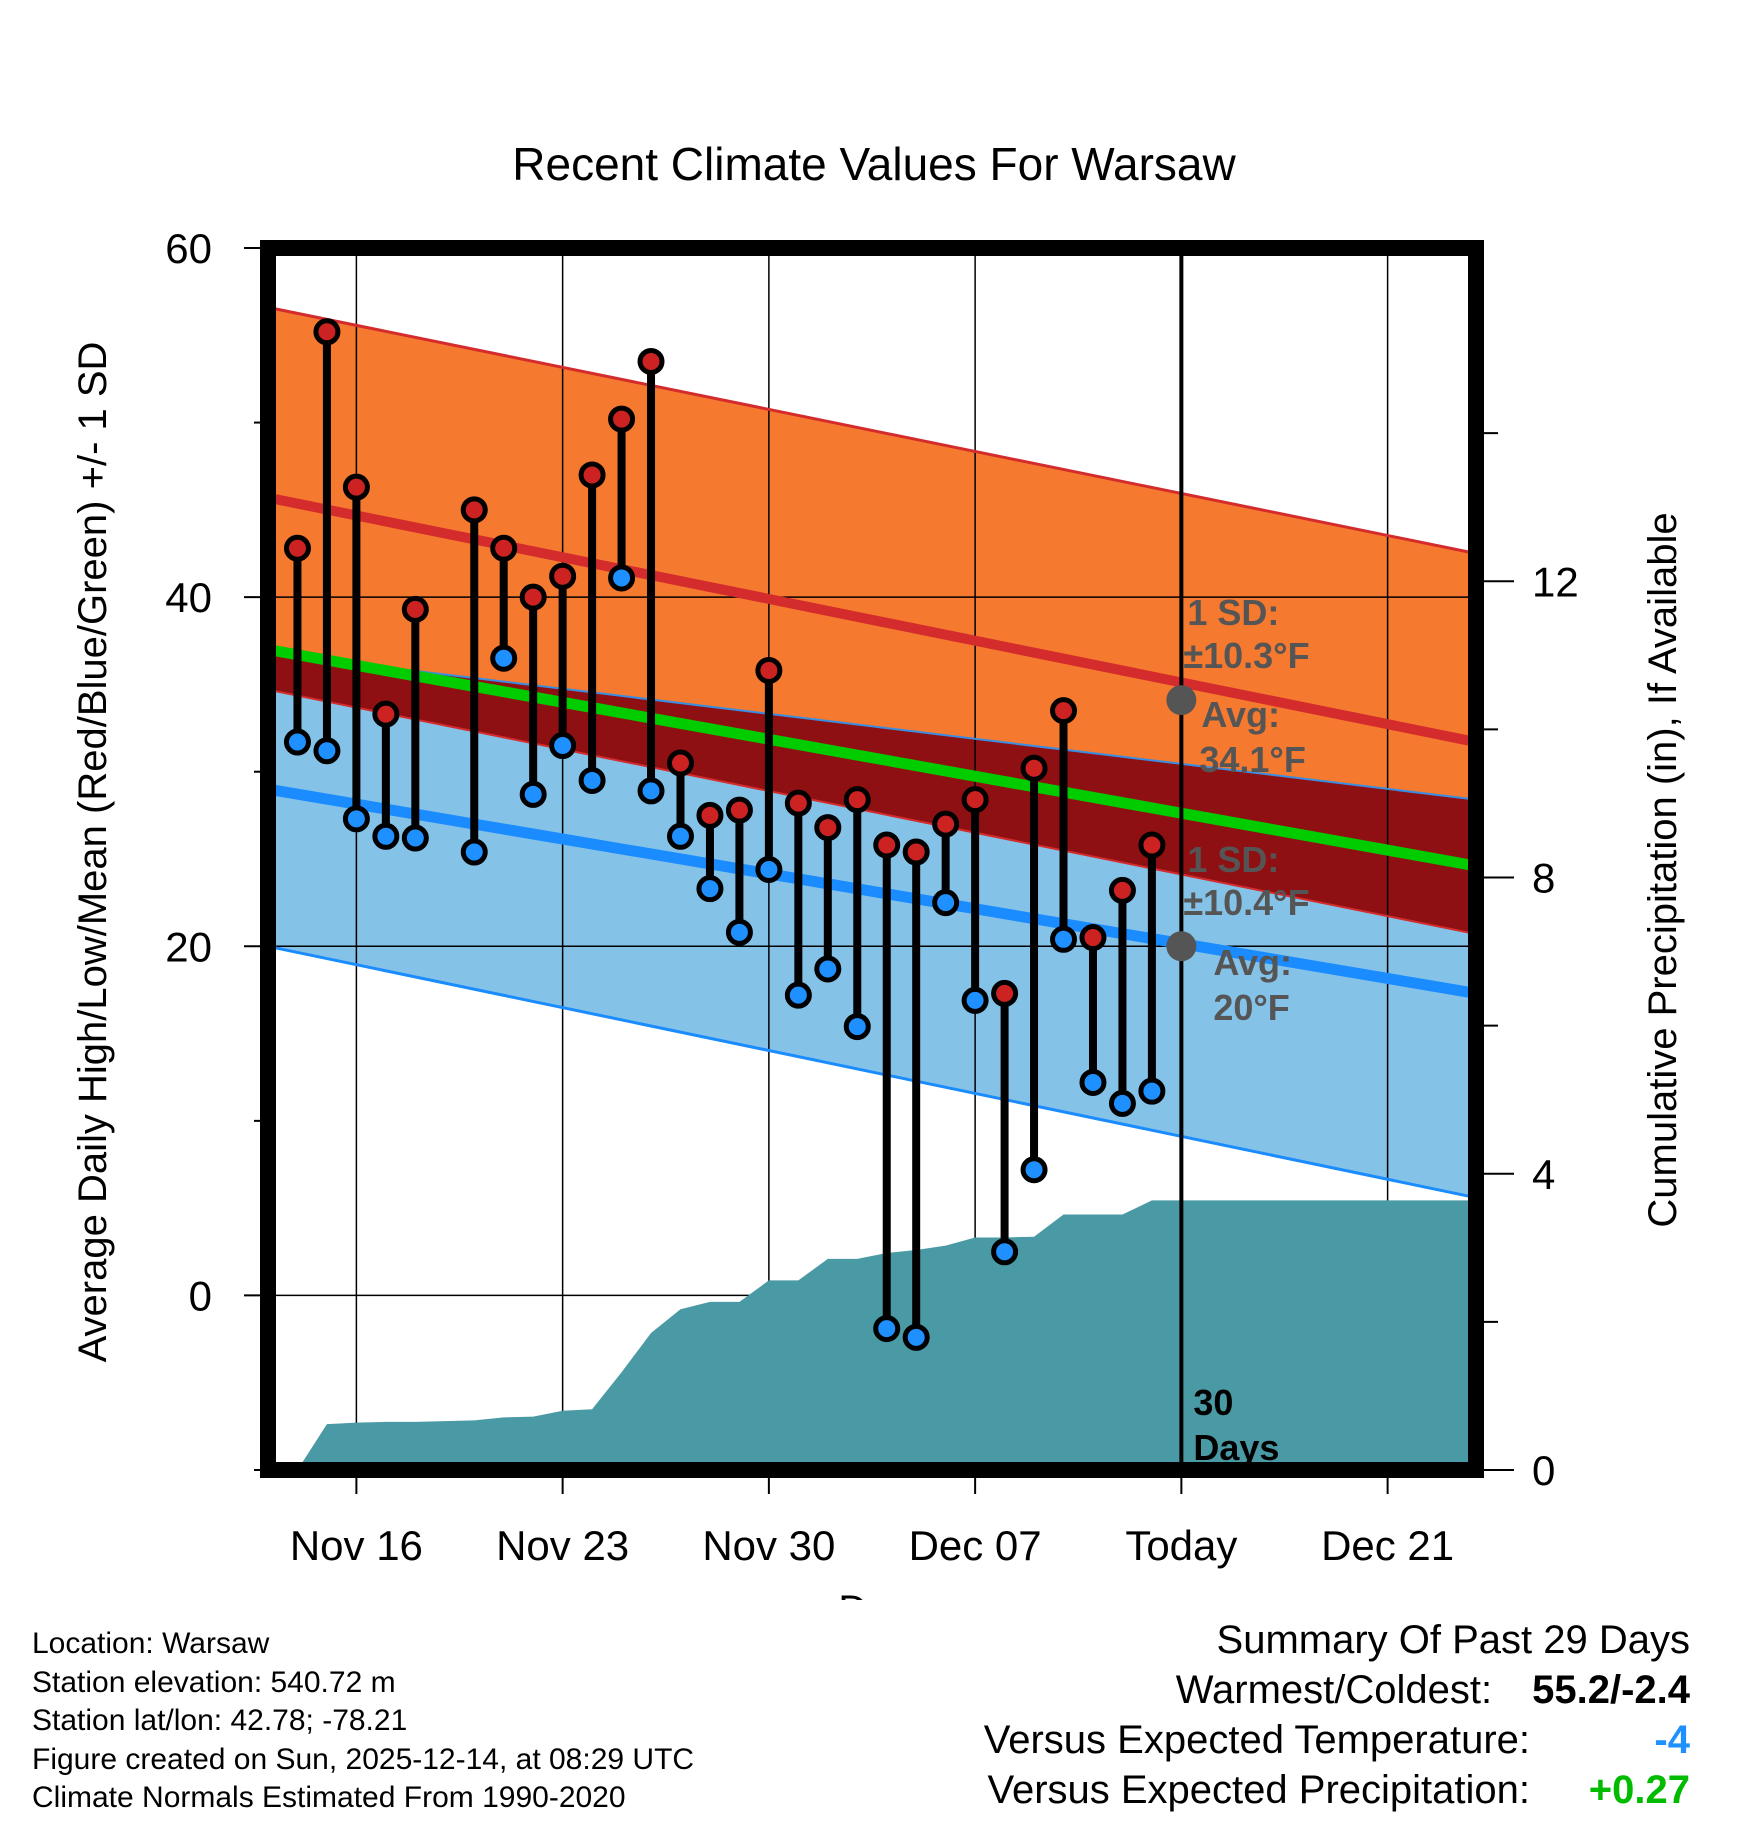  I want to click on x-tick-label: Dec 07, so click(975, 1545).